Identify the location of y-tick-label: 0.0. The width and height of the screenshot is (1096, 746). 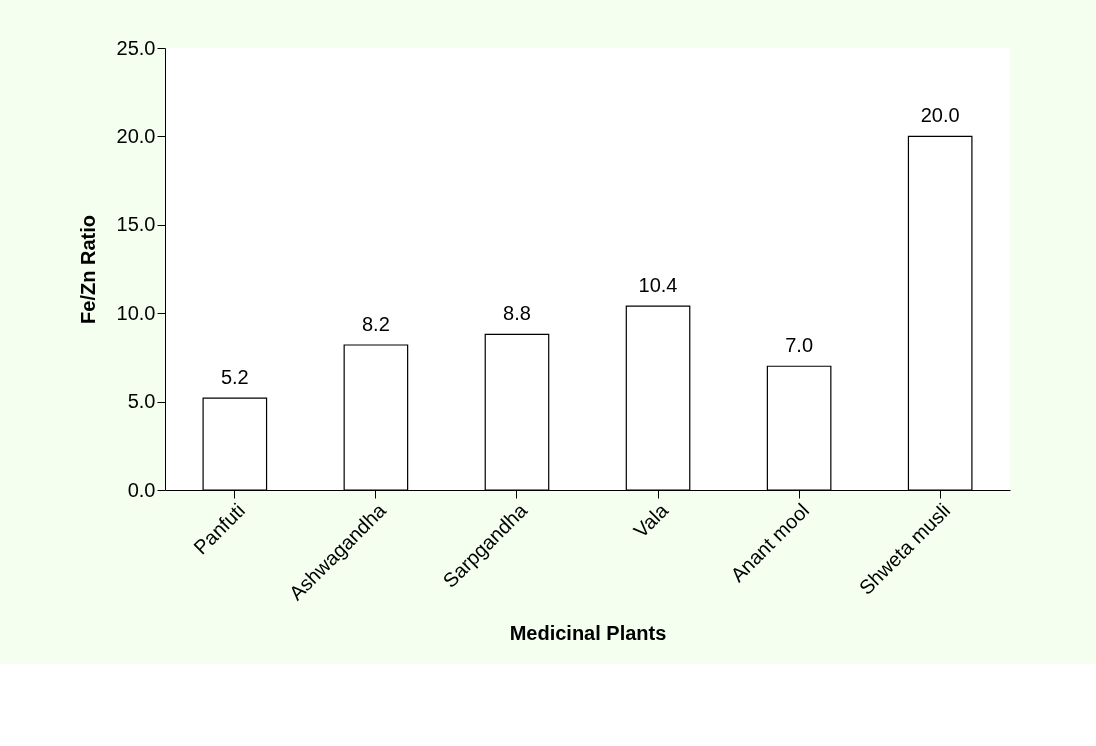
(141, 489).